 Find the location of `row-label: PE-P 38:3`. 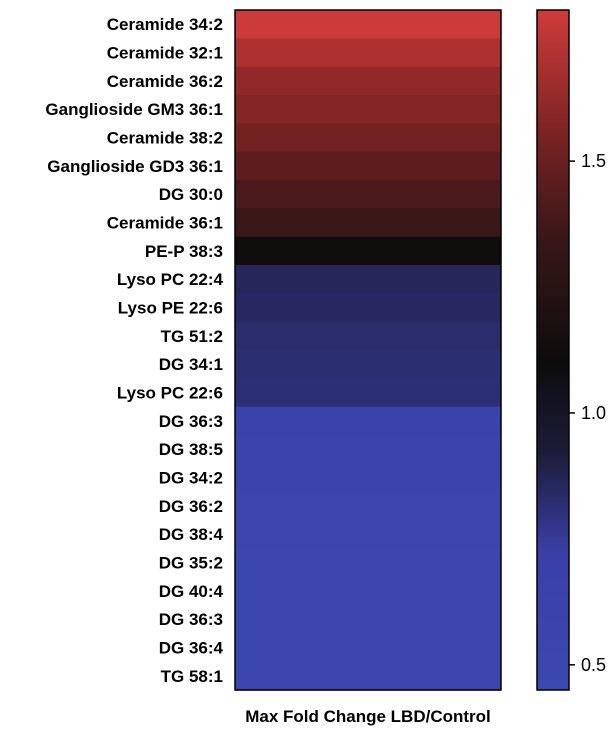

row-label: PE-P 38:3 is located at coordinates (184, 251).